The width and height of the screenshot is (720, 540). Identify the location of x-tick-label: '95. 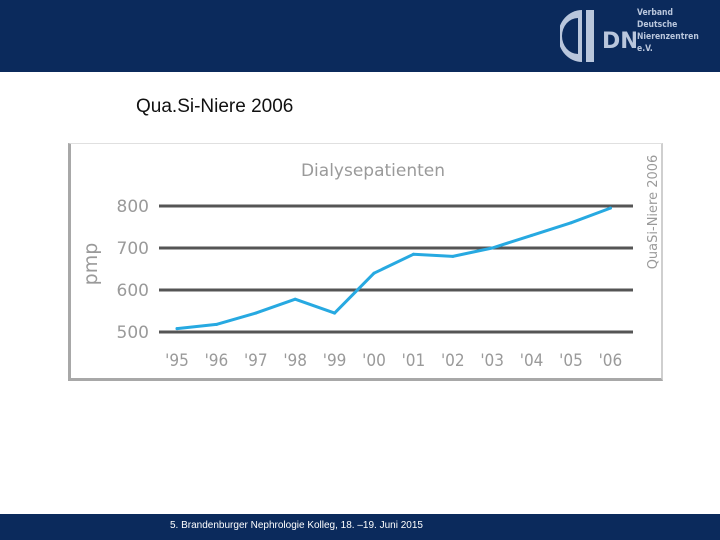
(177, 361).